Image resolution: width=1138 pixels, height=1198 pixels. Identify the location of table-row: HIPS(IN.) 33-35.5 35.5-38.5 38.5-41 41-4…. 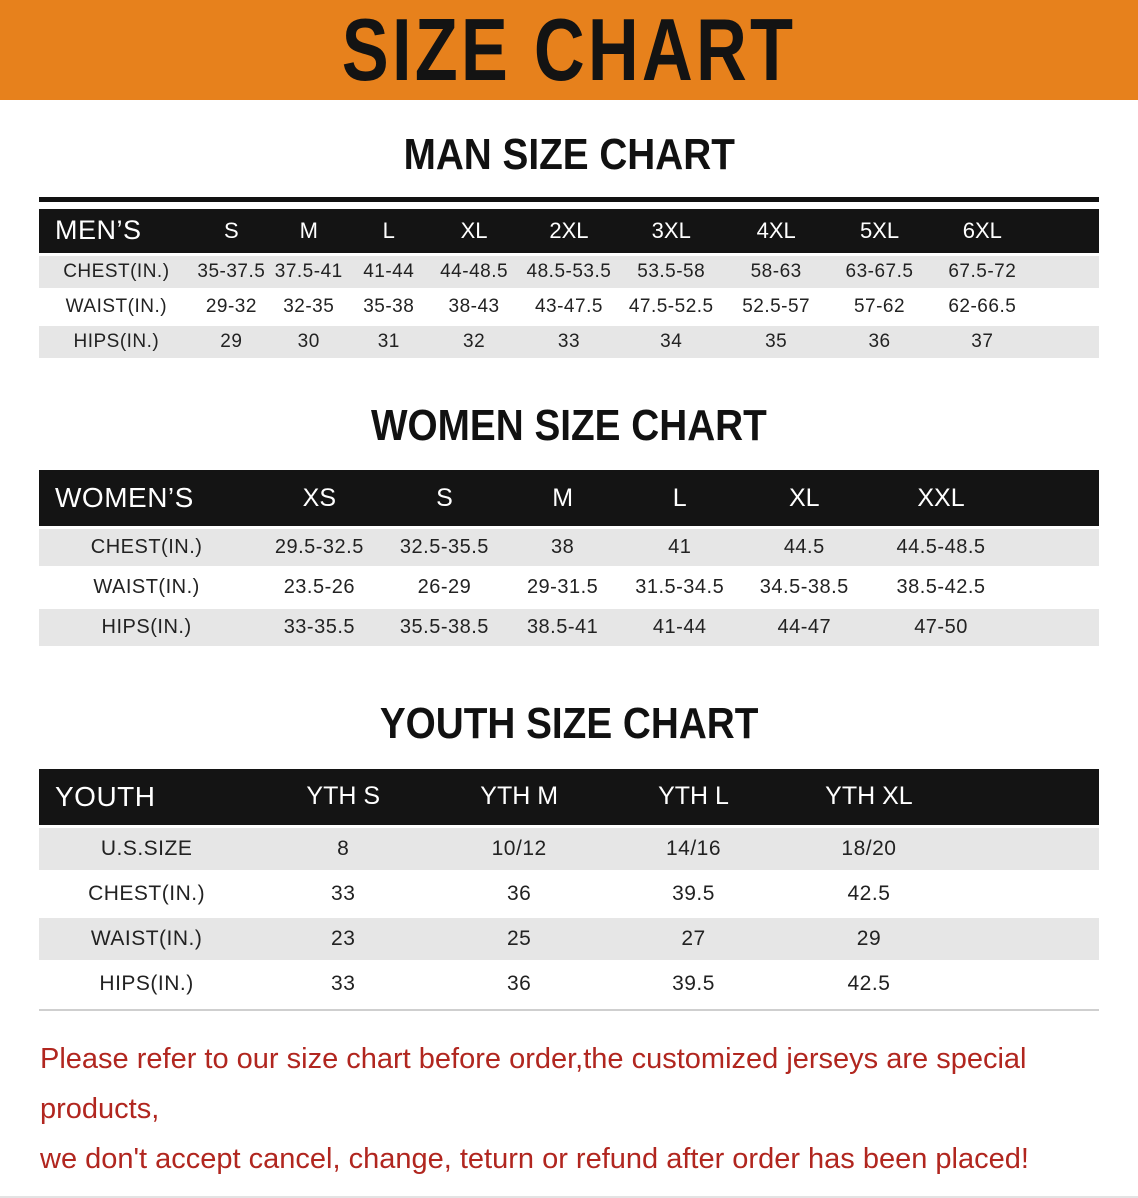
(569, 628).